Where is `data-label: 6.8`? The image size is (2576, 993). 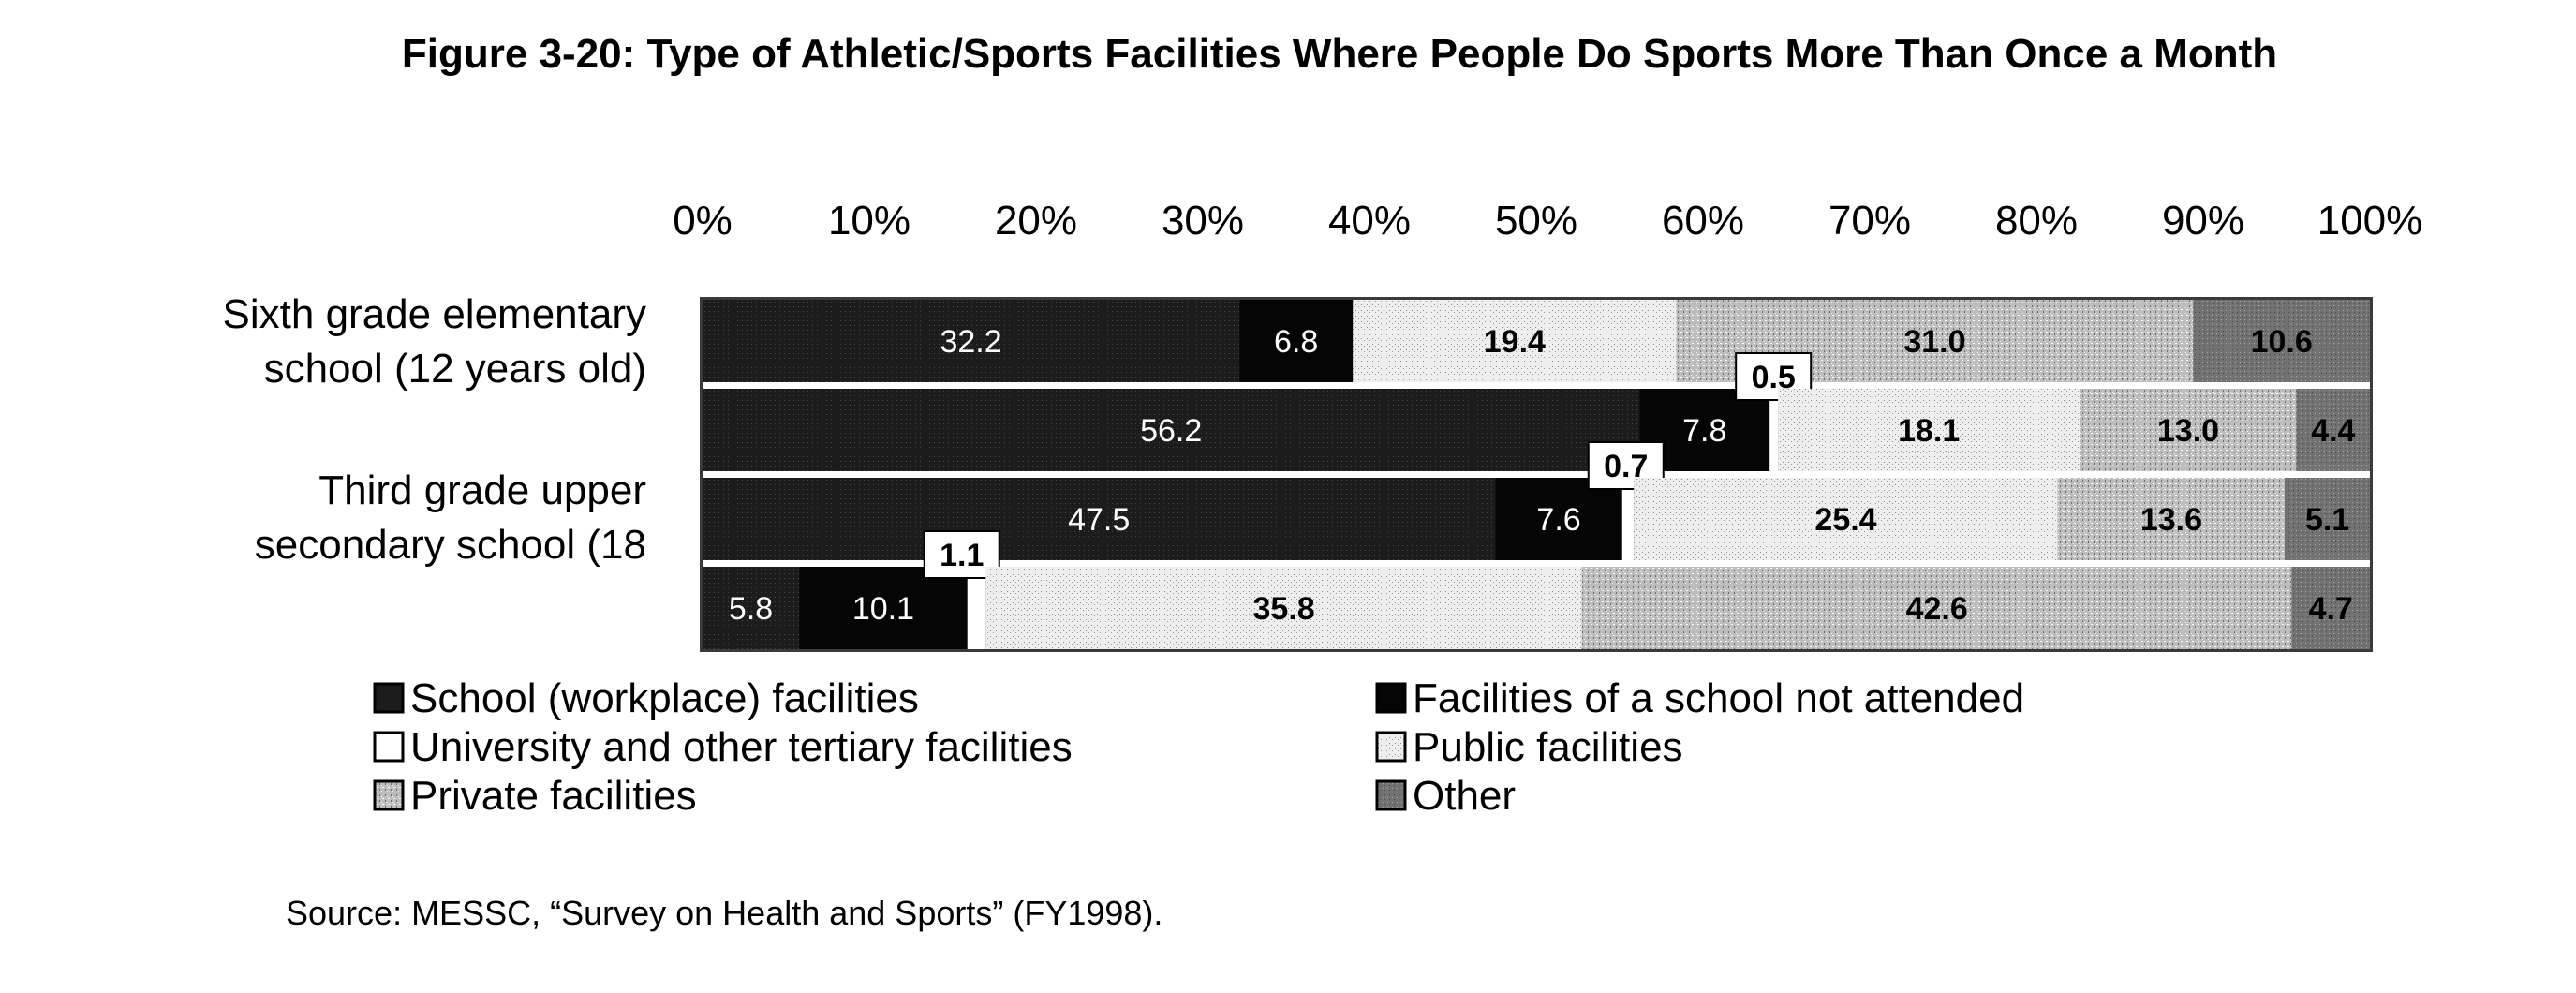 data-label: 6.8 is located at coordinates (1296, 342).